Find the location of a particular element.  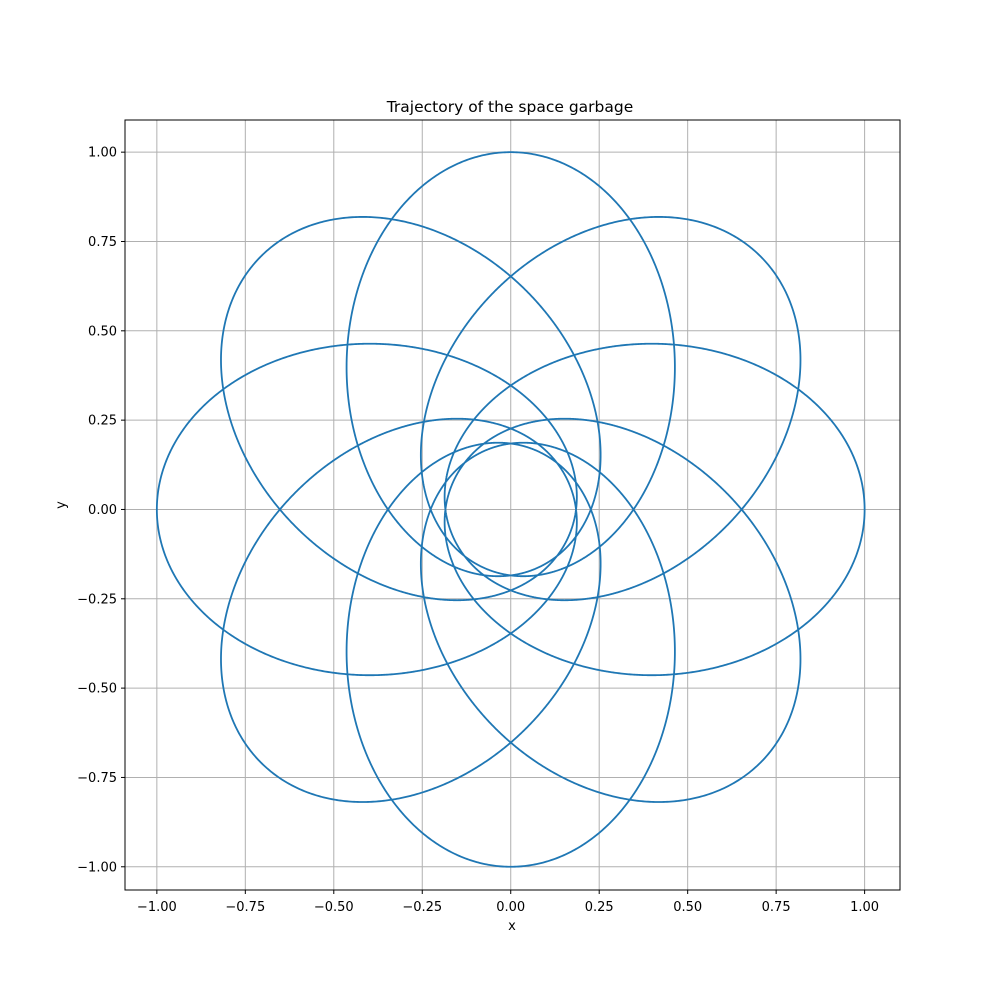

x-tick-label: 0.75 is located at coordinates (776, 907).